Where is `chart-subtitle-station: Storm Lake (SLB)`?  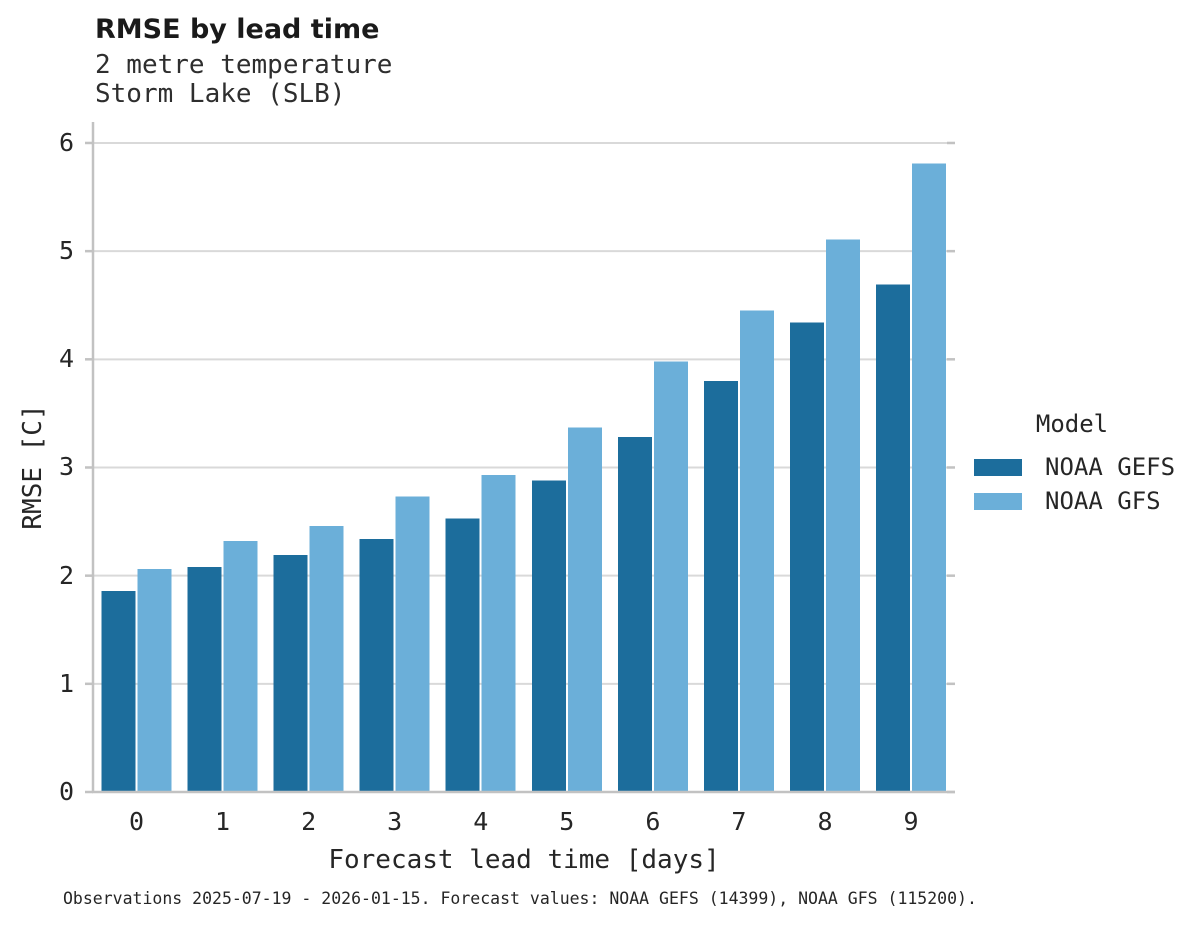 chart-subtitle-station: Storm Lake (SLB) is located at coordinates (220, 94).